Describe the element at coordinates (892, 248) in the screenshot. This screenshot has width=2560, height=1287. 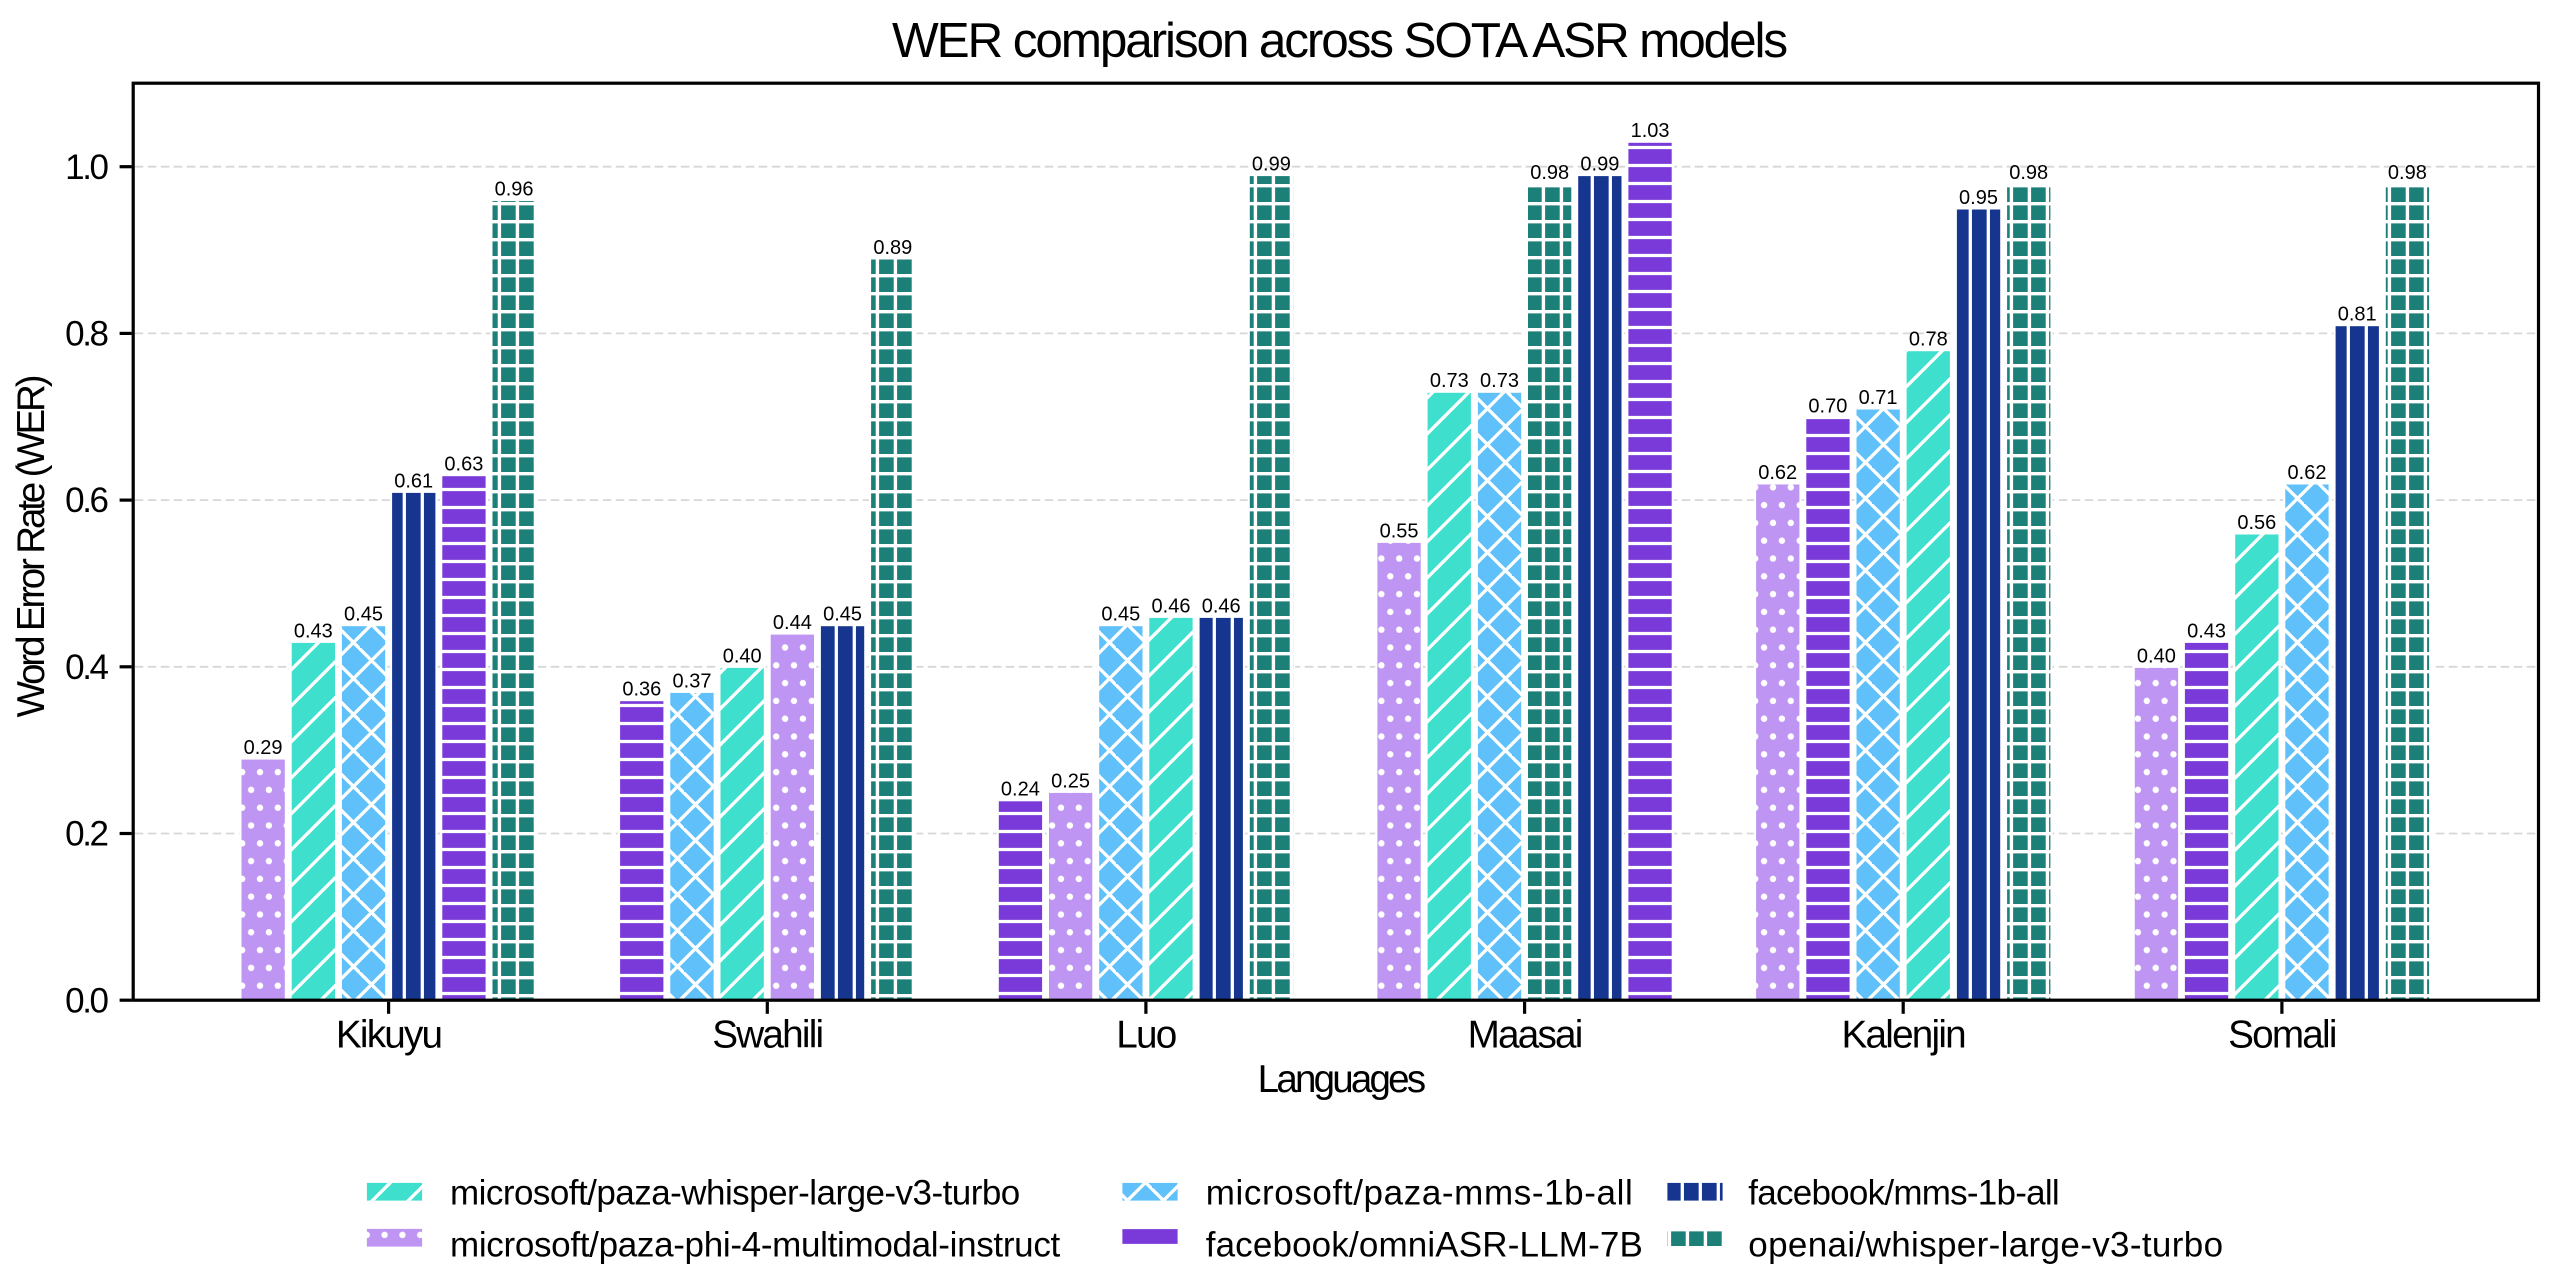
I see `svg-text: 0.89` at that location.